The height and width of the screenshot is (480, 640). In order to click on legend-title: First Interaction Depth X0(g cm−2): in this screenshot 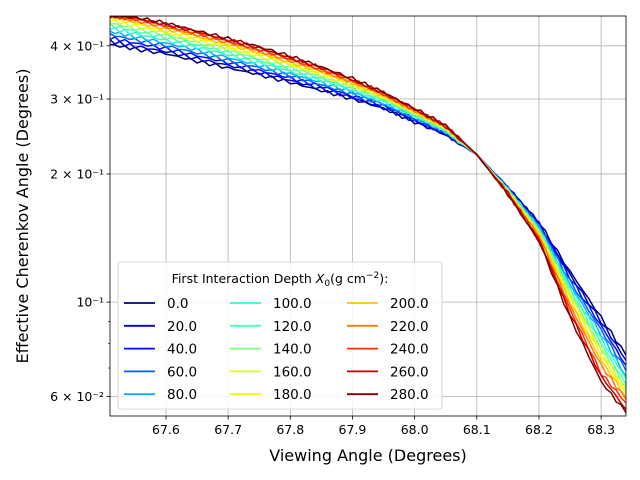, I will do `click(280, 280)`.